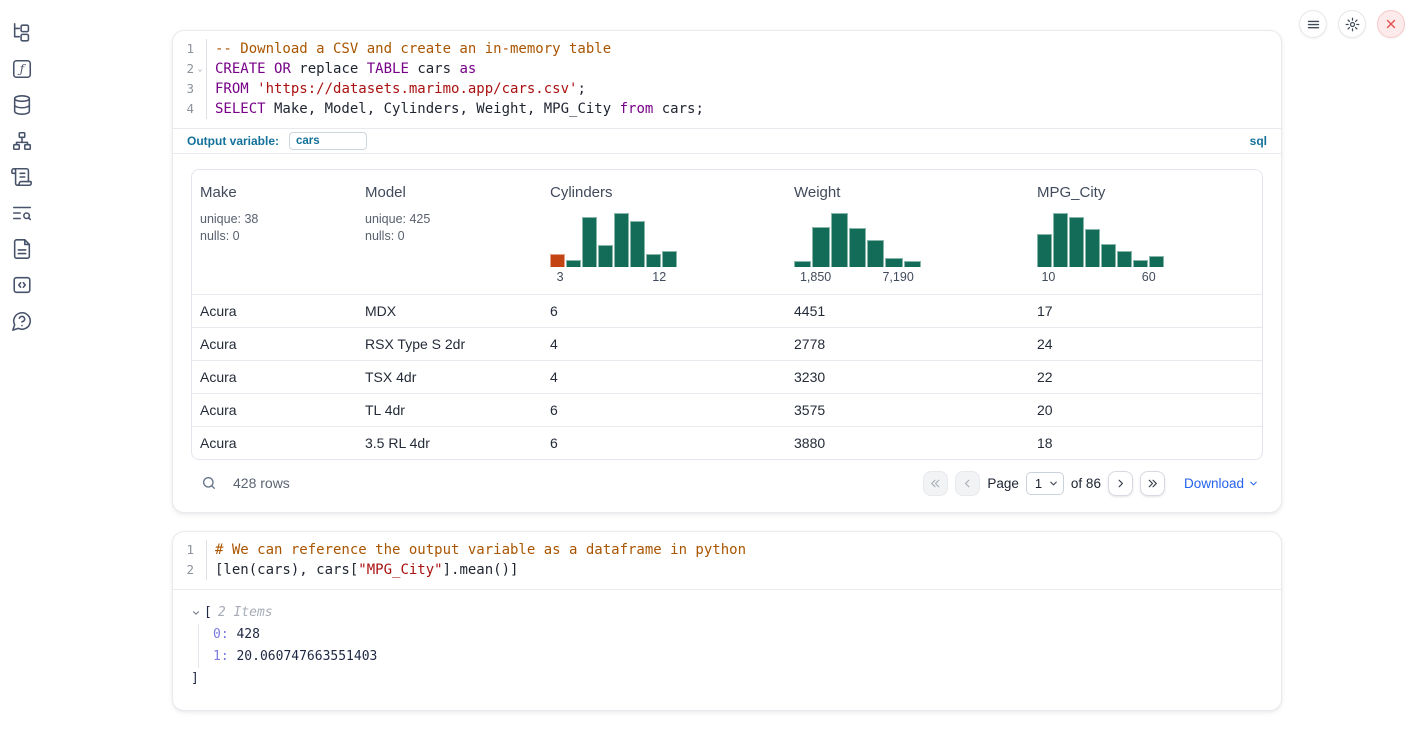  I want to click on page-select-value: 1, so click(1038, 483).